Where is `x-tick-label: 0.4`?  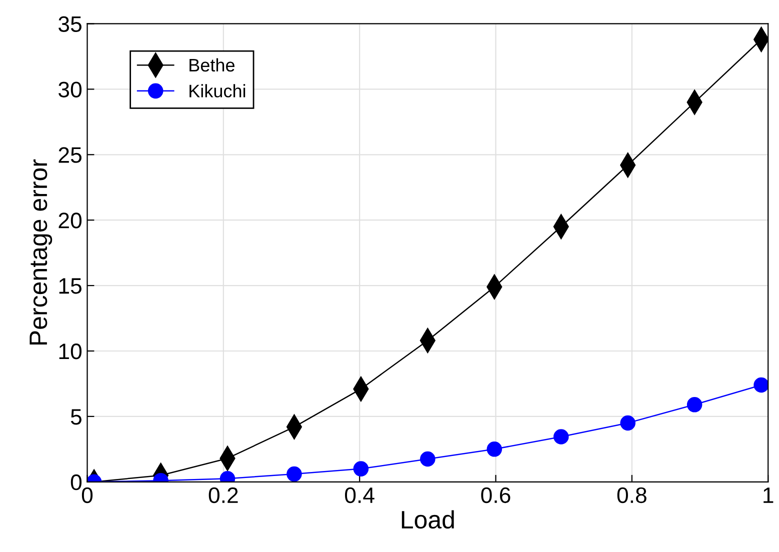
x-tick-label: 0.4 is located at coordinates (359, 495).